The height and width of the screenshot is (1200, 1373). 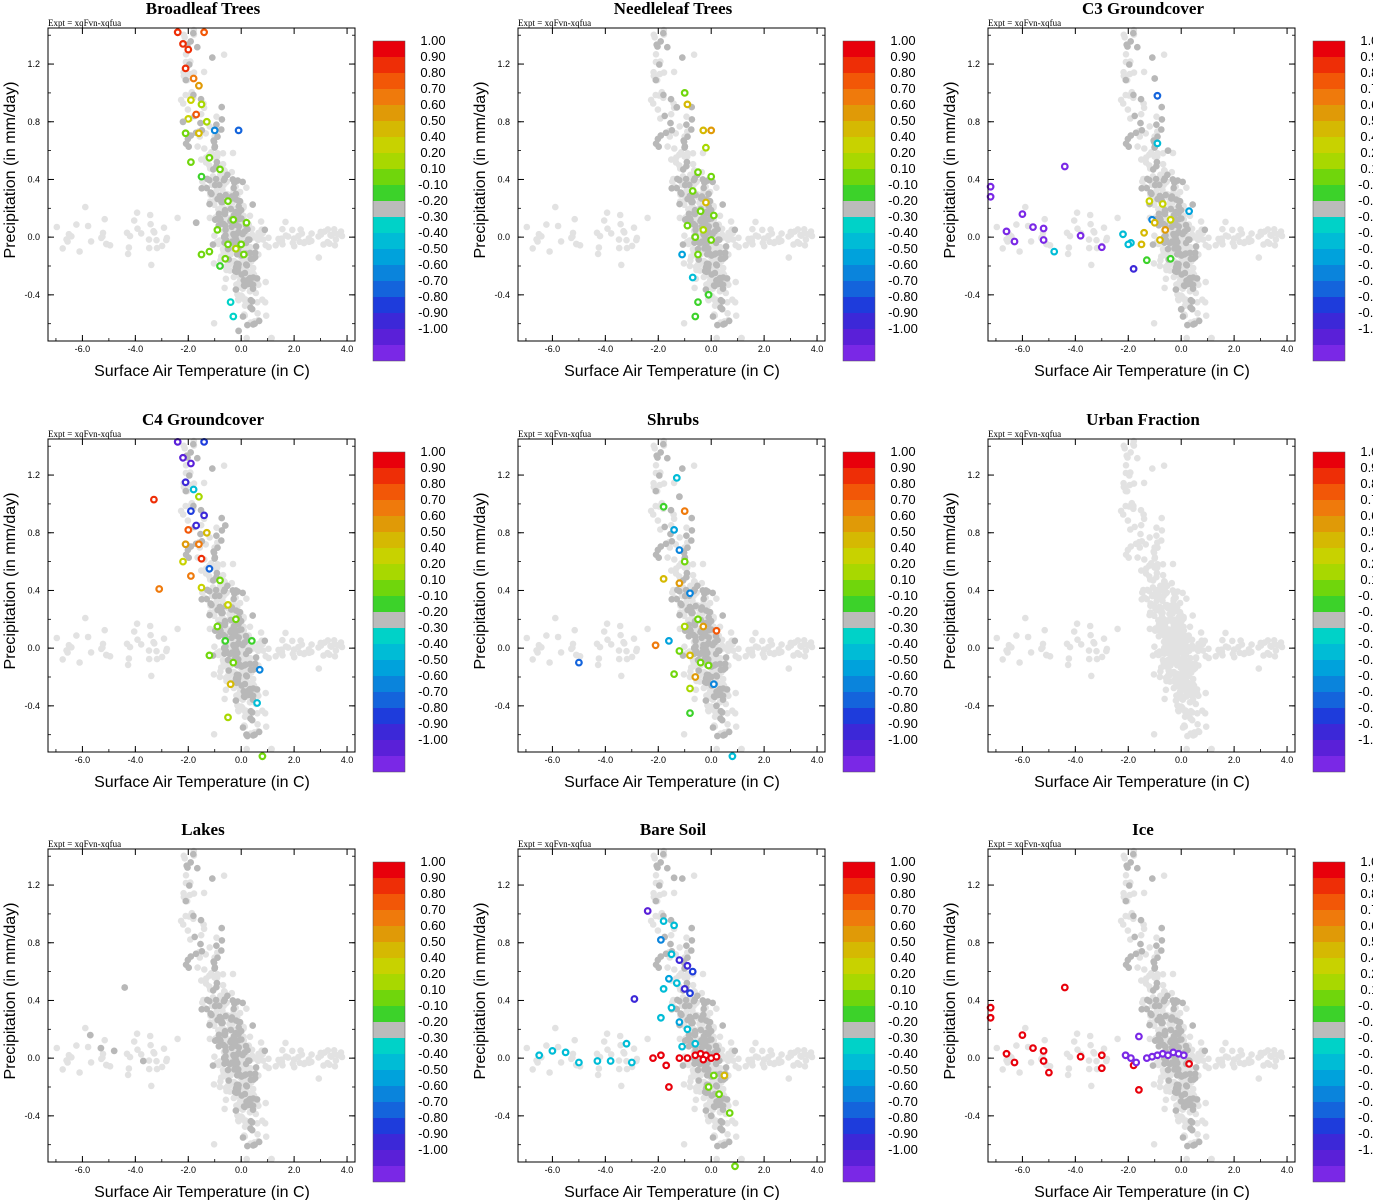 I want to click on colorbar-label: 0.90, so click(x=432, y=56).